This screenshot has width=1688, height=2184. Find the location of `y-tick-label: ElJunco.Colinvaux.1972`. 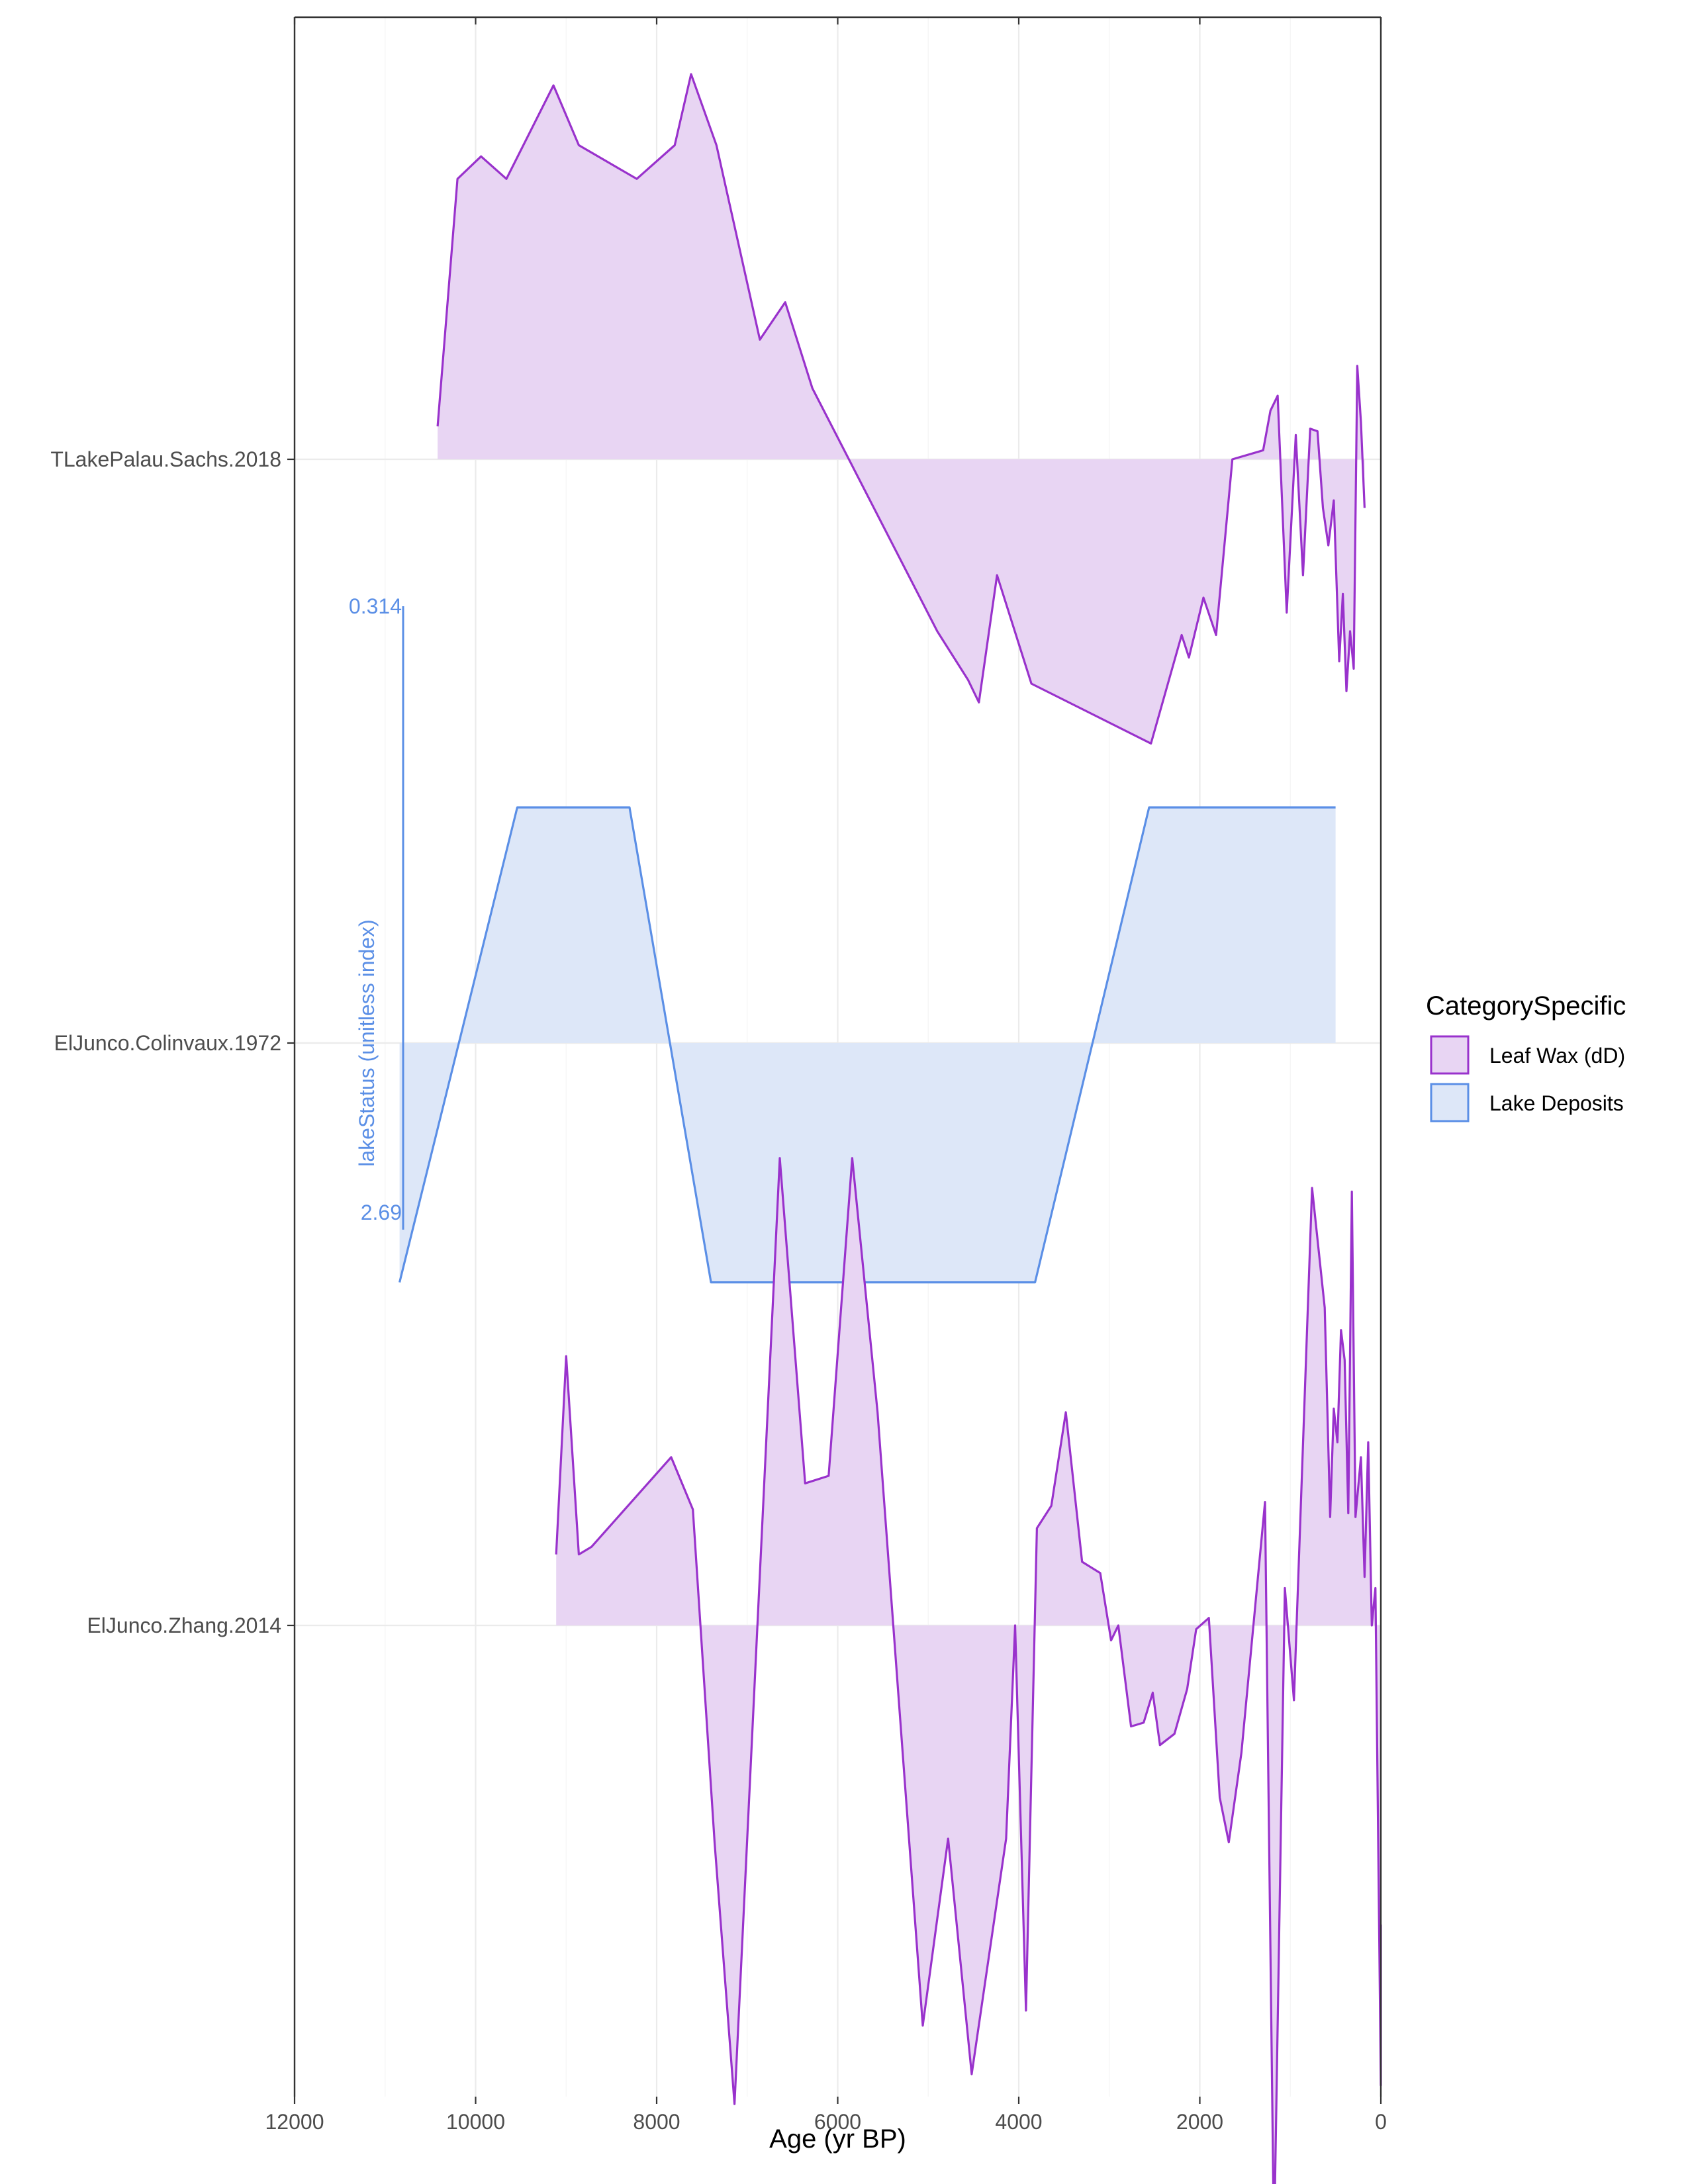

y-tick-label: ElJunco.Colinvaux.1972 is located at coordinates (167, 1043).